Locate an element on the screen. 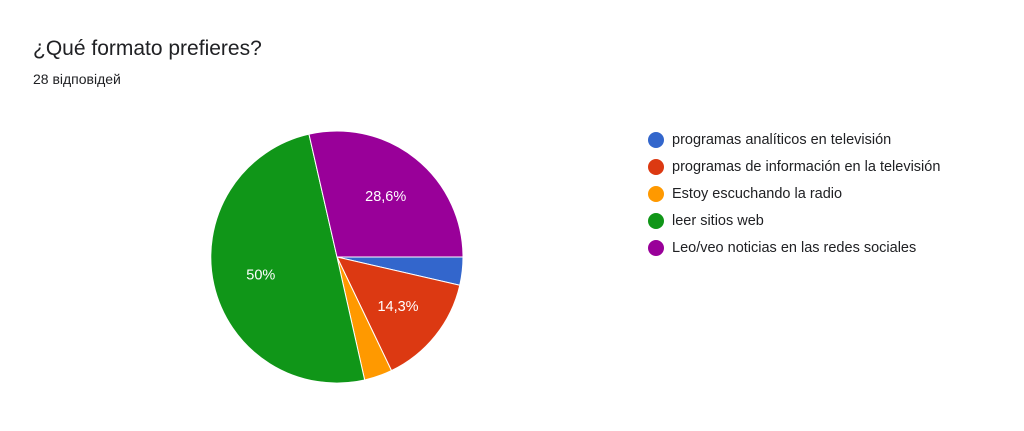 This screenshot has width=1024, height=431. legend-item-5: Leo/veo noticias en las redes sociales is located at coordinates (813, 248).